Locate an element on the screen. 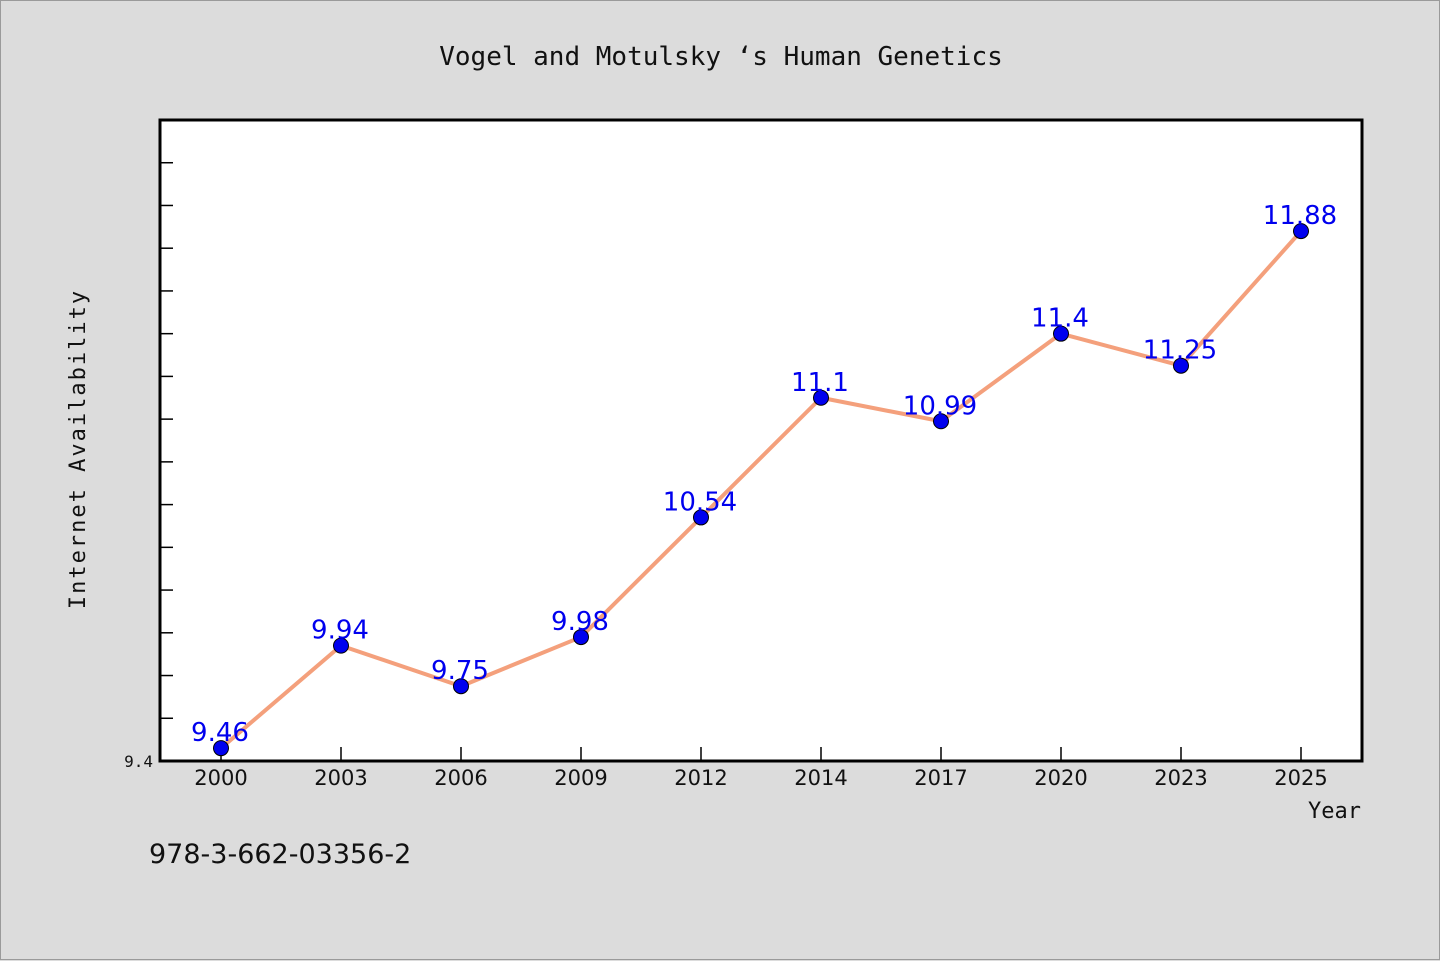 This screenshot has height=961, width=1440. data-label: 9.94 is located at coordinates (340, 631).